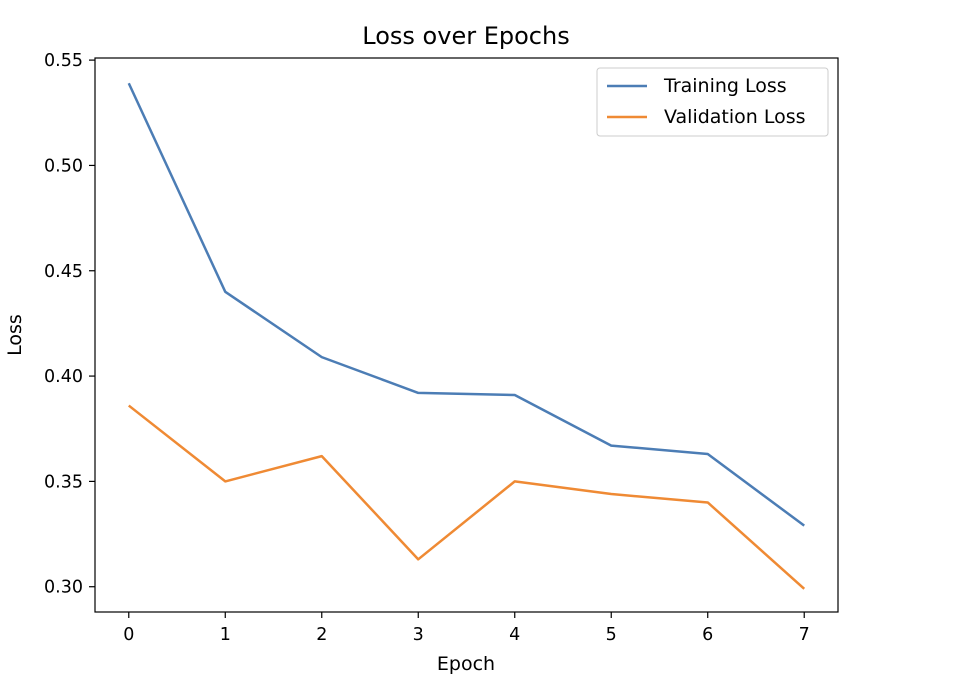 The height and width of the screenshot is (680, 964). Describe the element at coordinates (128, 635) in the screenshot. I see `x-tick-label: 0` at that location.